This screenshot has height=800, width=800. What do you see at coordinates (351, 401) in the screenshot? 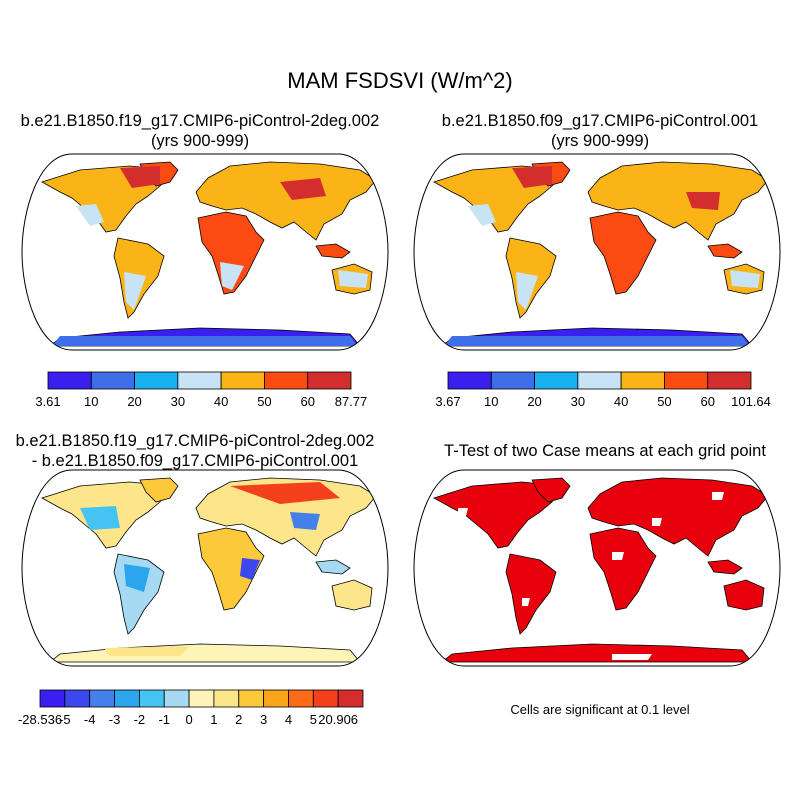
I see `colorbar-tick-label: 87.77` at bounding box center [351, 401].